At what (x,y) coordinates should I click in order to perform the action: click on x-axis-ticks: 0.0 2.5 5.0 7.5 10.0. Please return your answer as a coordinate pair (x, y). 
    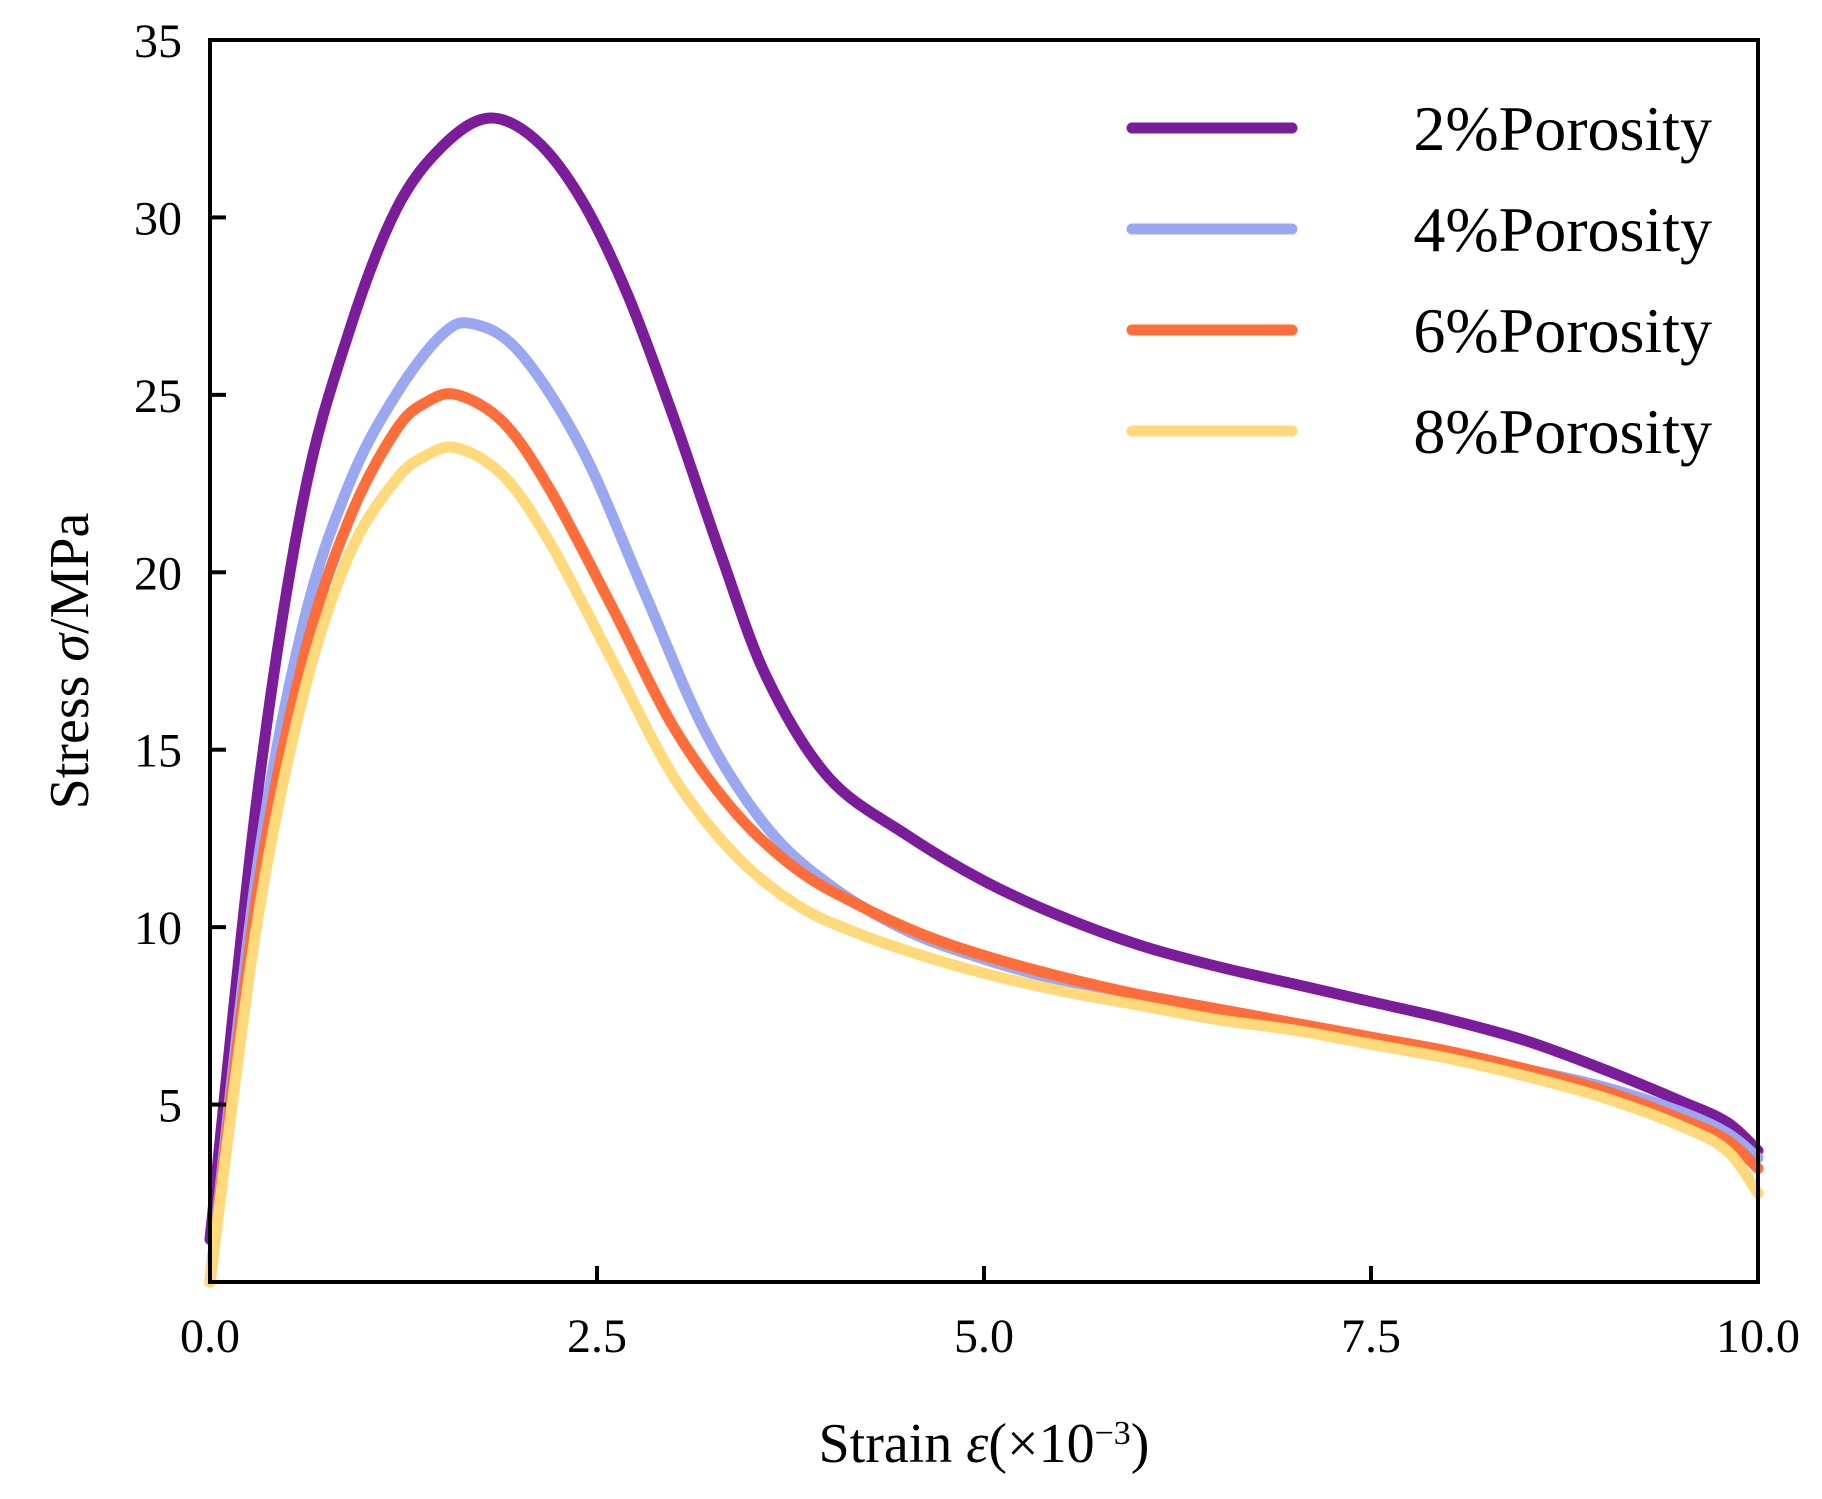
    Looking at the image, I should click on (990, 1314).